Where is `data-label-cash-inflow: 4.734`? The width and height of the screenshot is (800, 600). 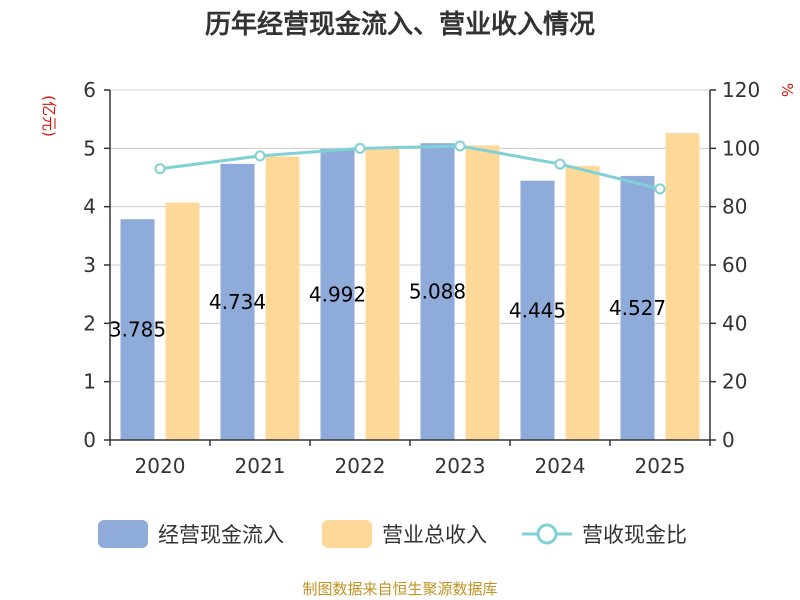 data-label-cash-inflow: 4.734 is located at coordinates (237, 302).